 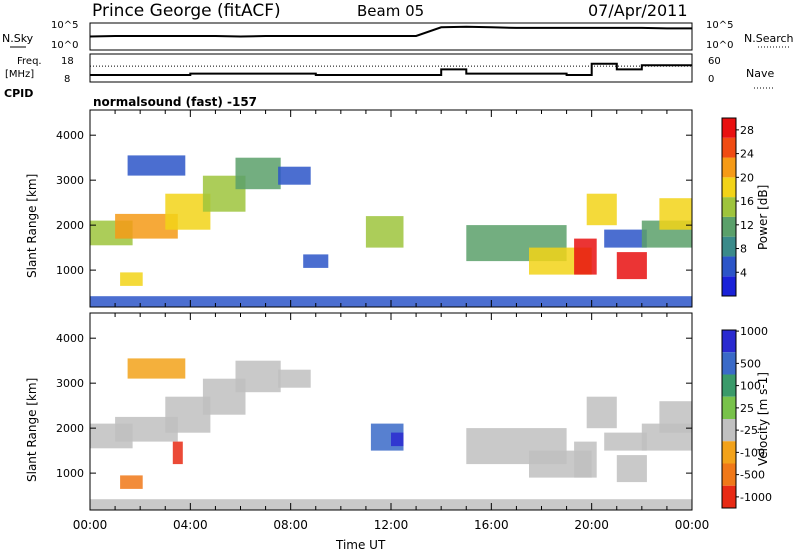 I want to click on power-colorbar-tick-label: 4, so click(x=743, y=272).